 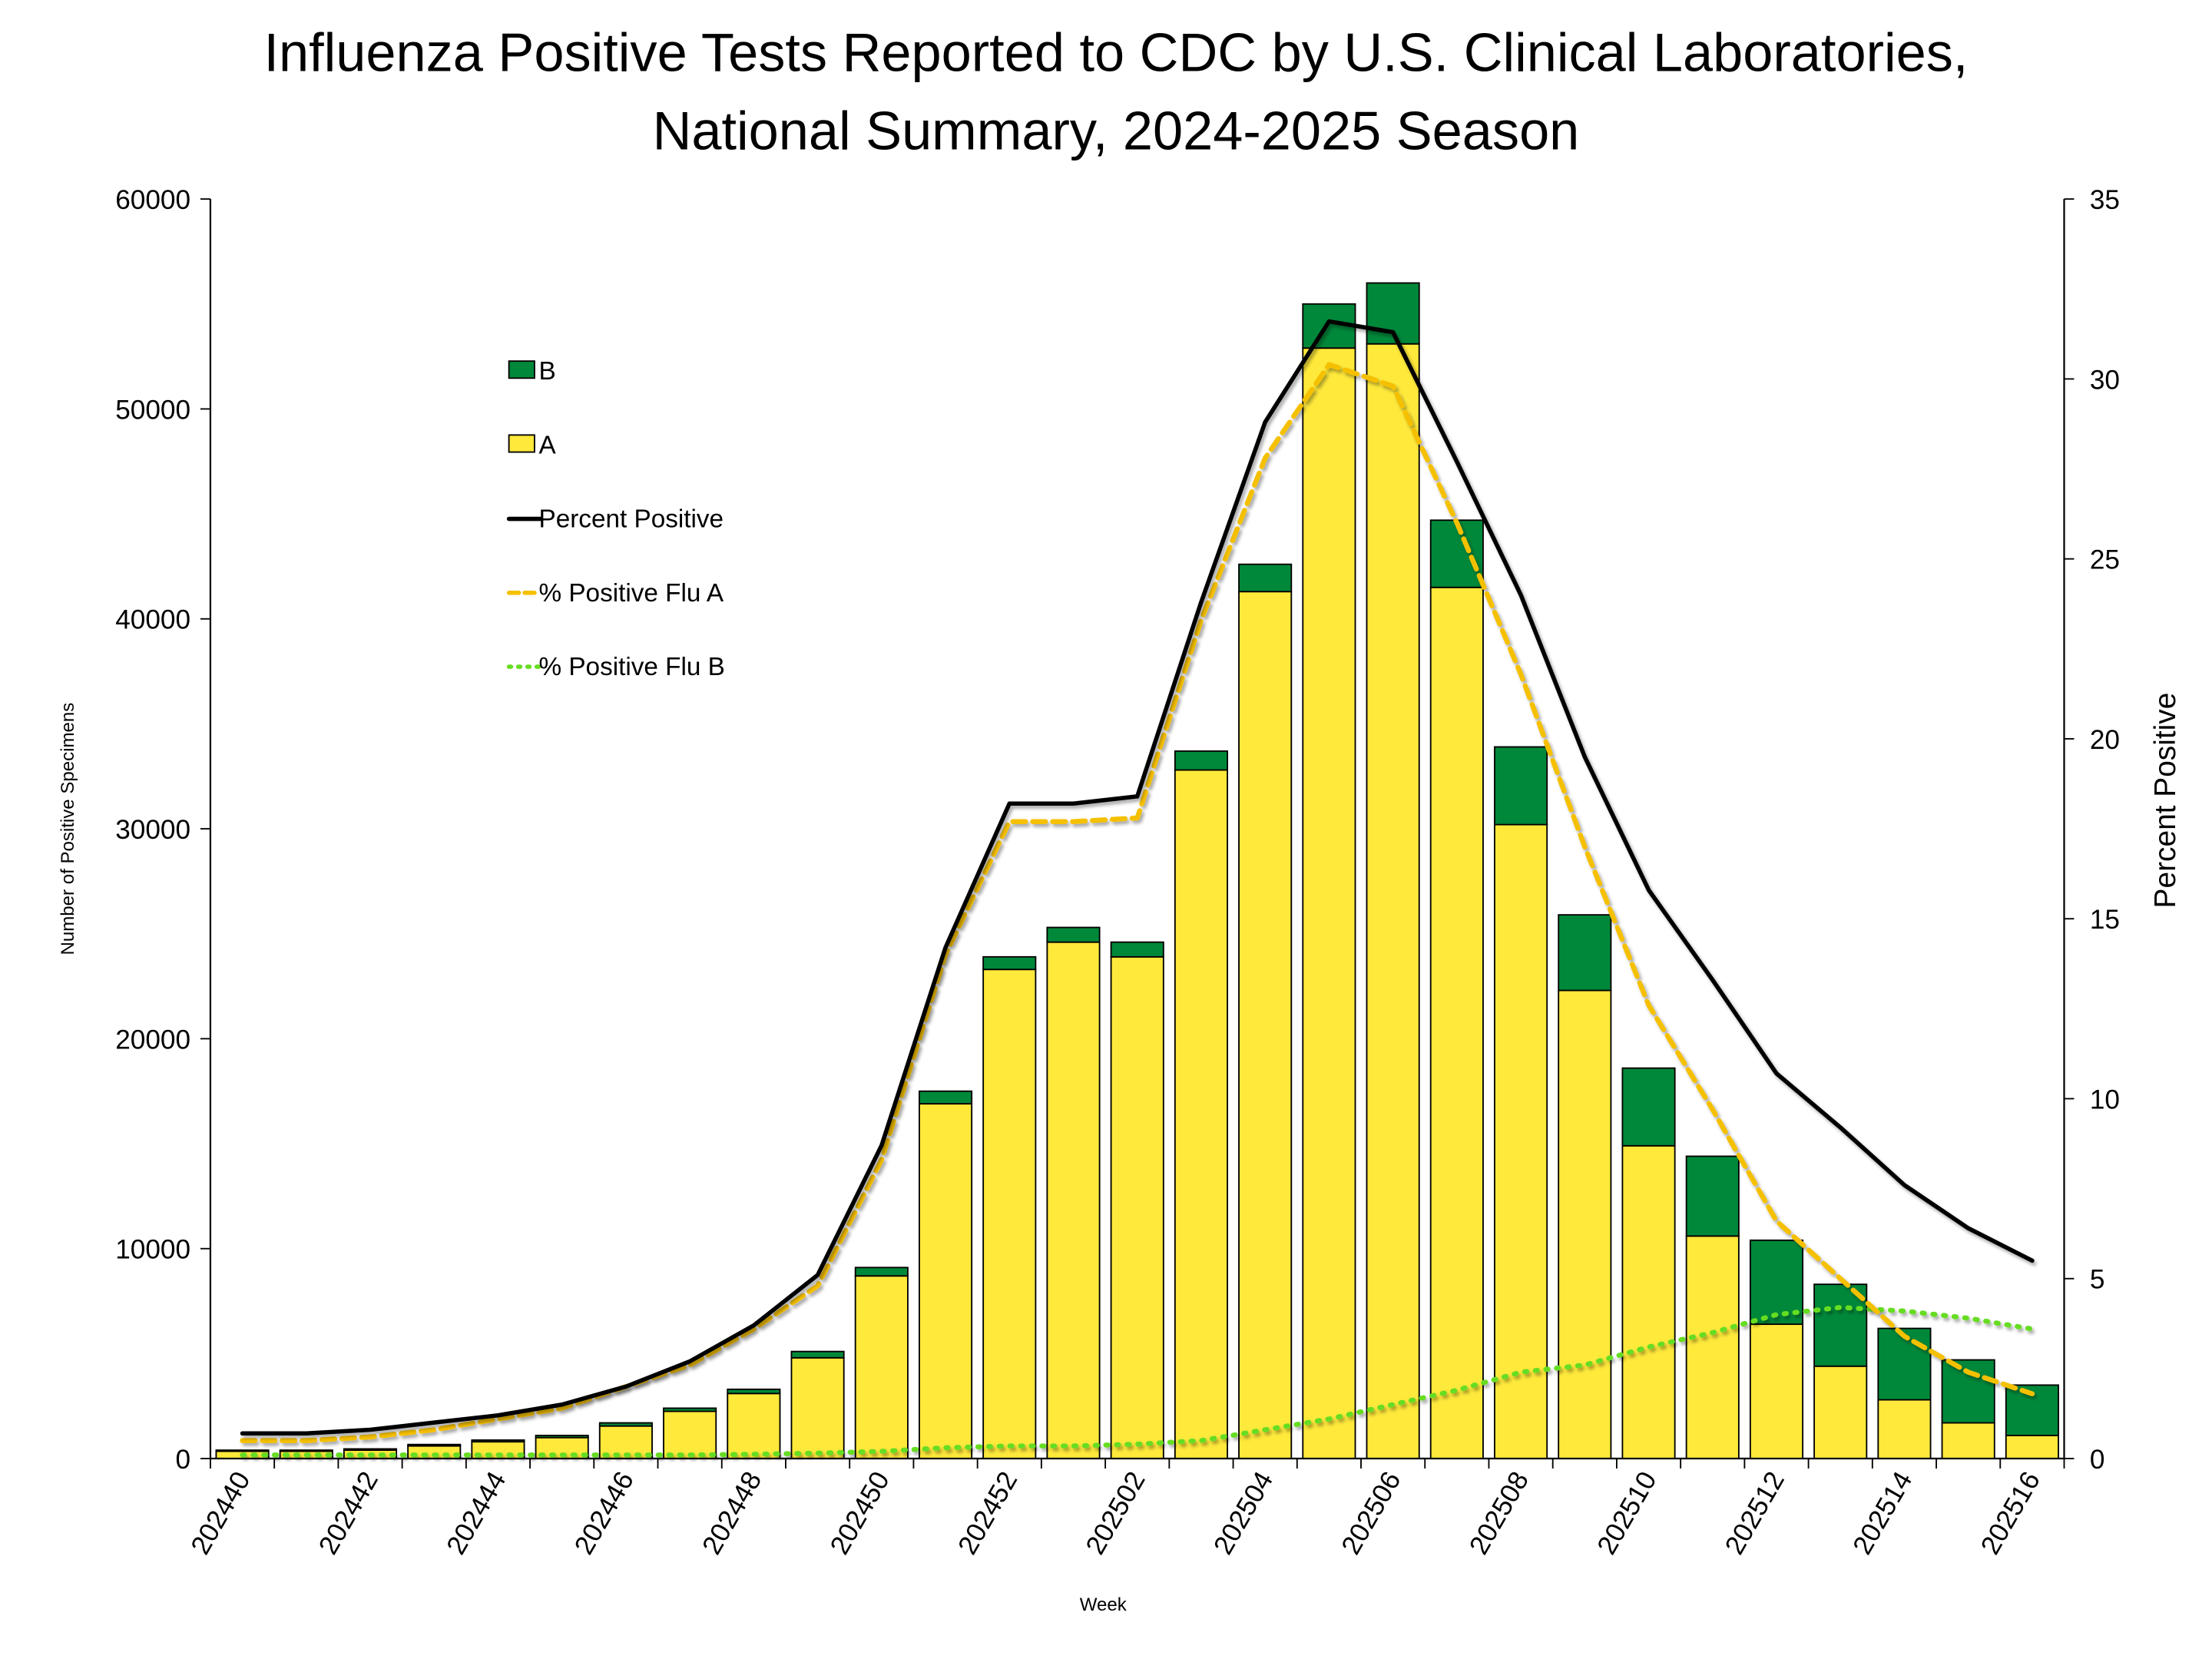 I want to click on y-tick-label: 20000, so click(x=153, y=1040).